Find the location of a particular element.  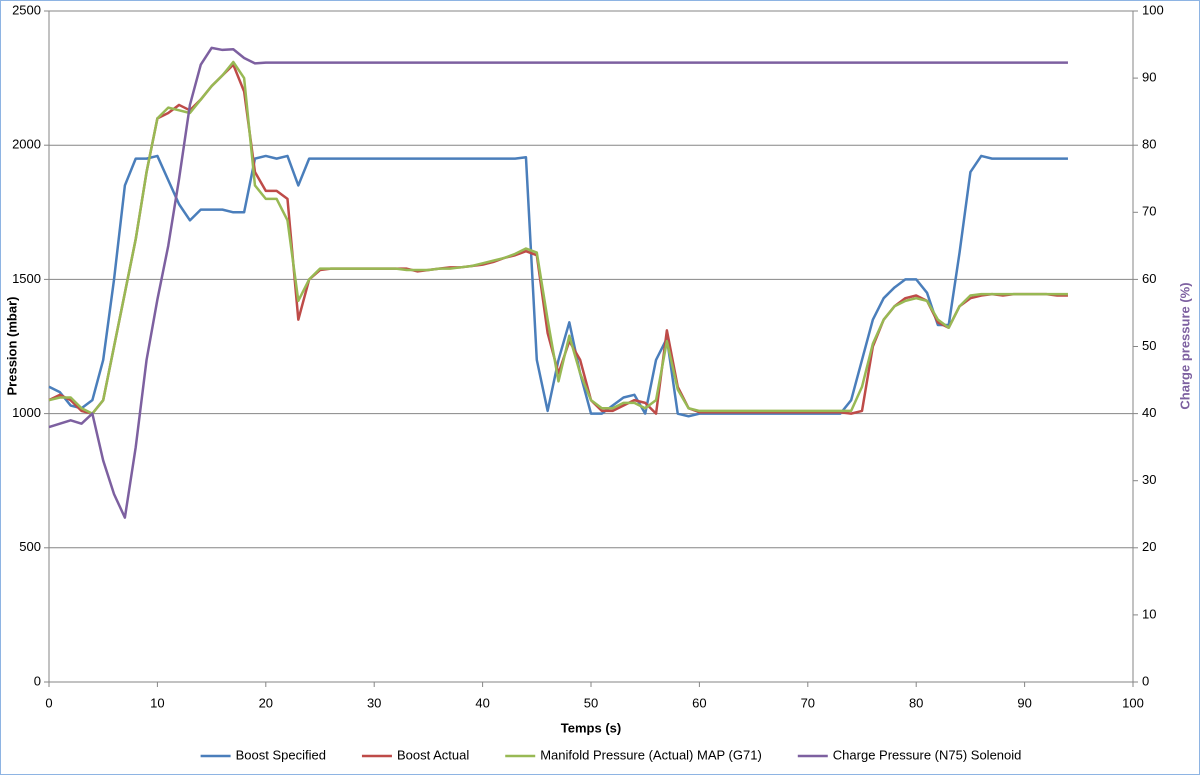

legend-label: Boost Actual is located at coordinates (433, 754).